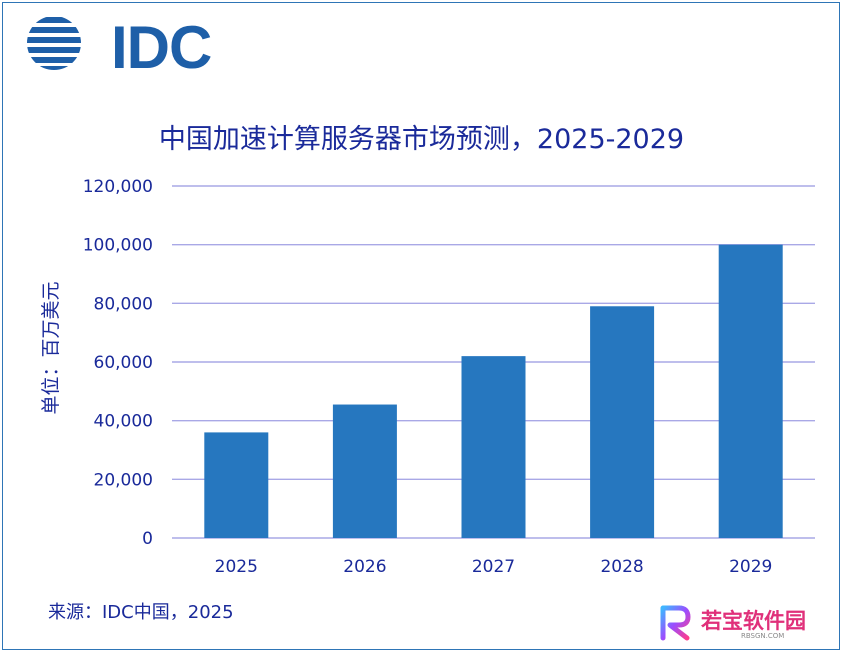 This screenshot has width=843, height=652. Describe the element at coordinates (236, 485) in the screenshot. I see `bar-2025` at that location.